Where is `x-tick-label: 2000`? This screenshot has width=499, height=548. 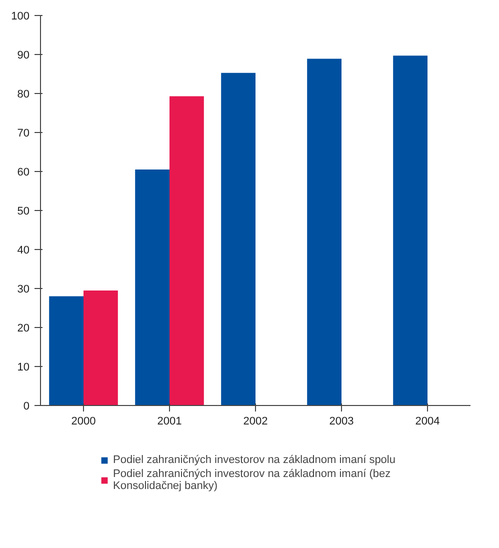
x-tick-label: 2000 is located at coordinates (83, 422).